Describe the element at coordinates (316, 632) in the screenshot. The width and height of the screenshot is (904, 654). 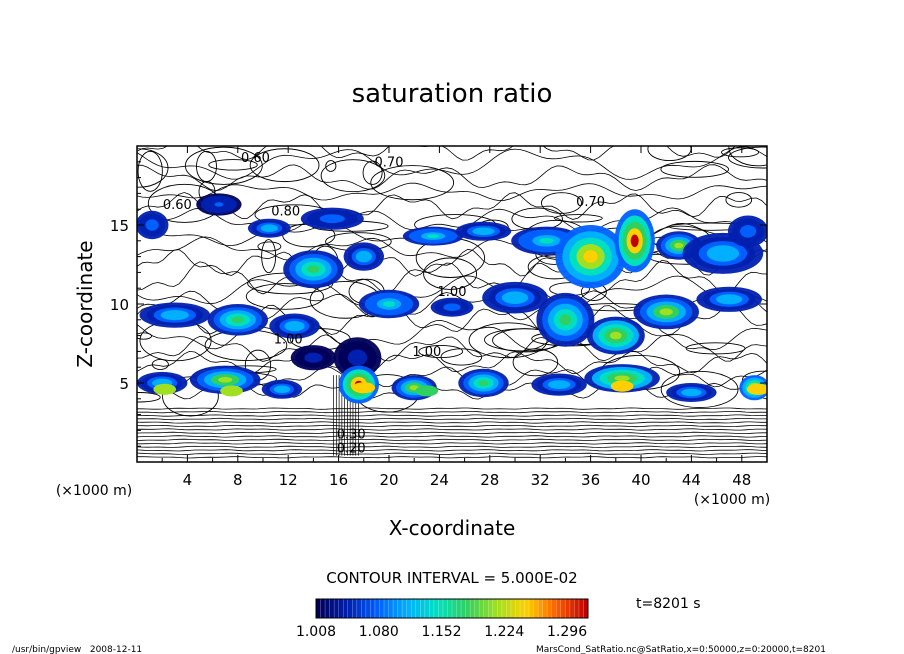
I see `colorbar-tick-label: 1.008` at that location.